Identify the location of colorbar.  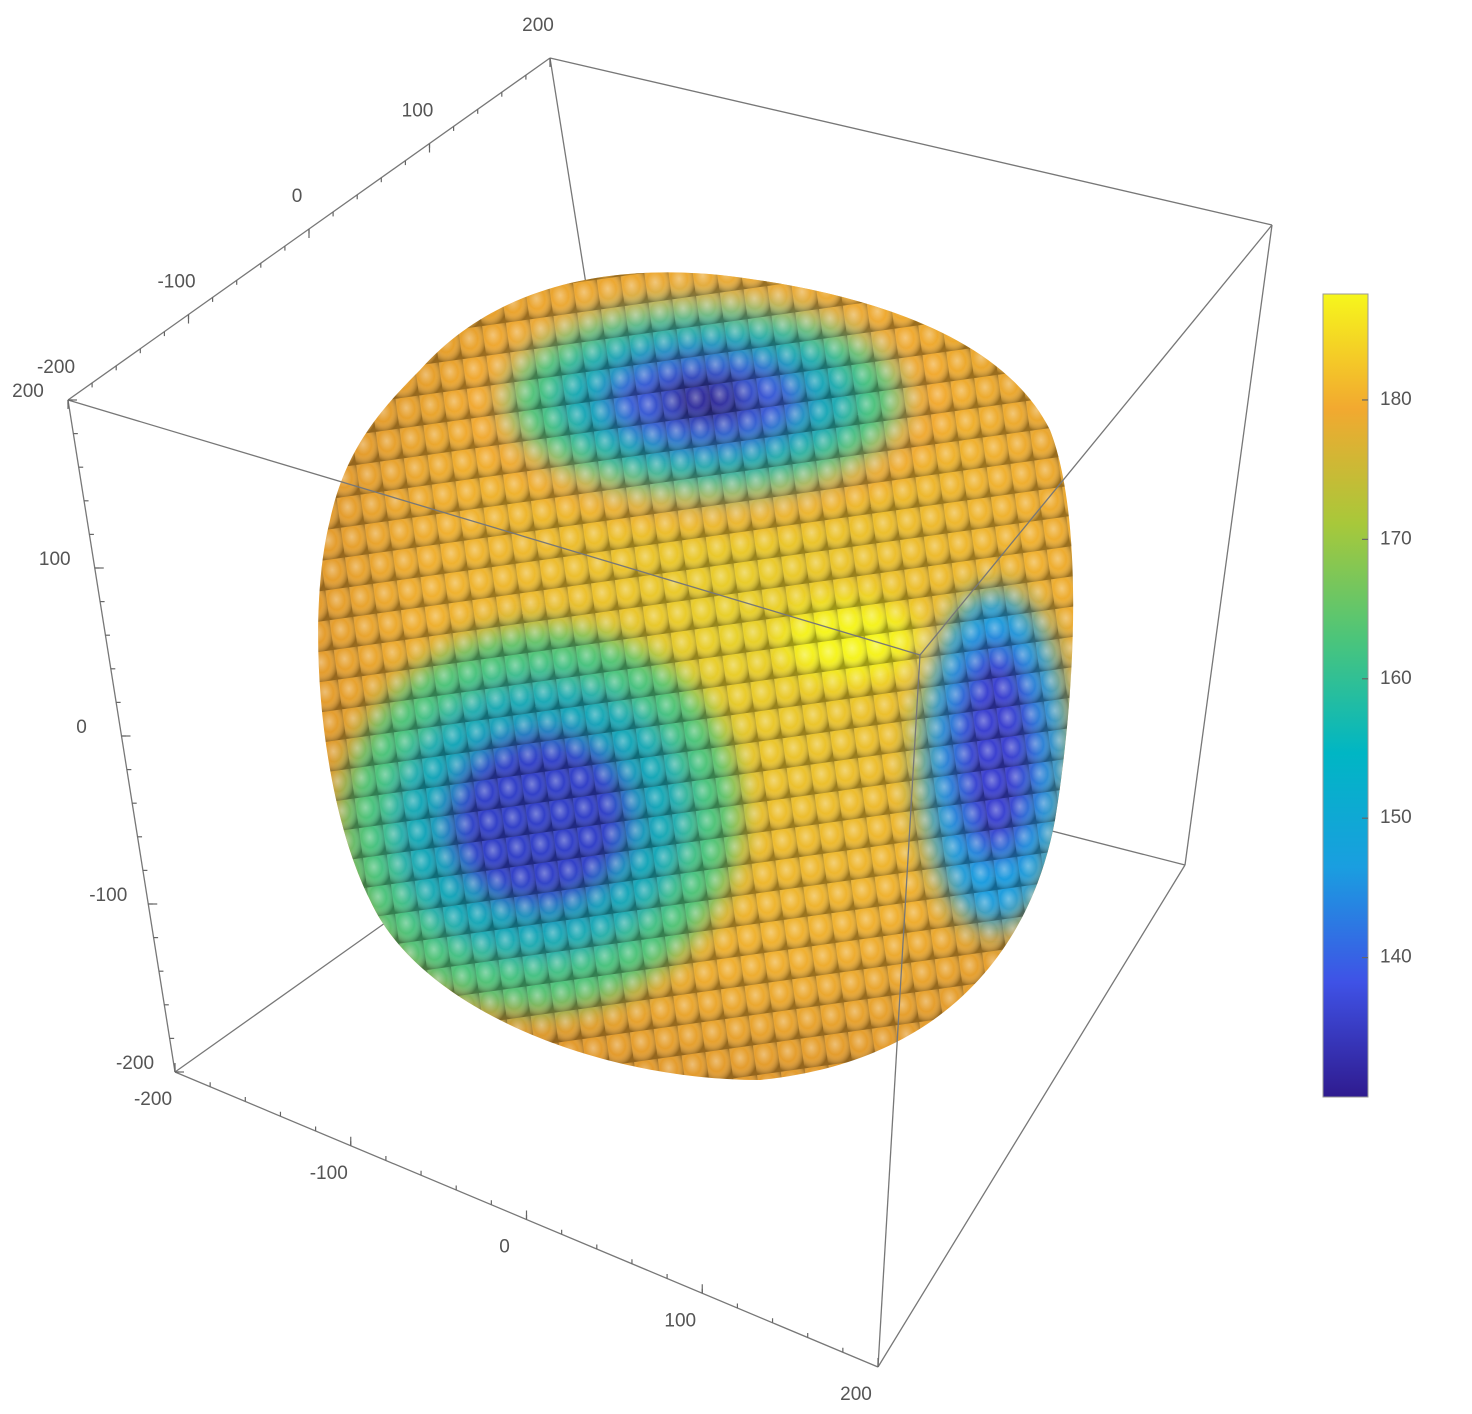
(1345, 695).